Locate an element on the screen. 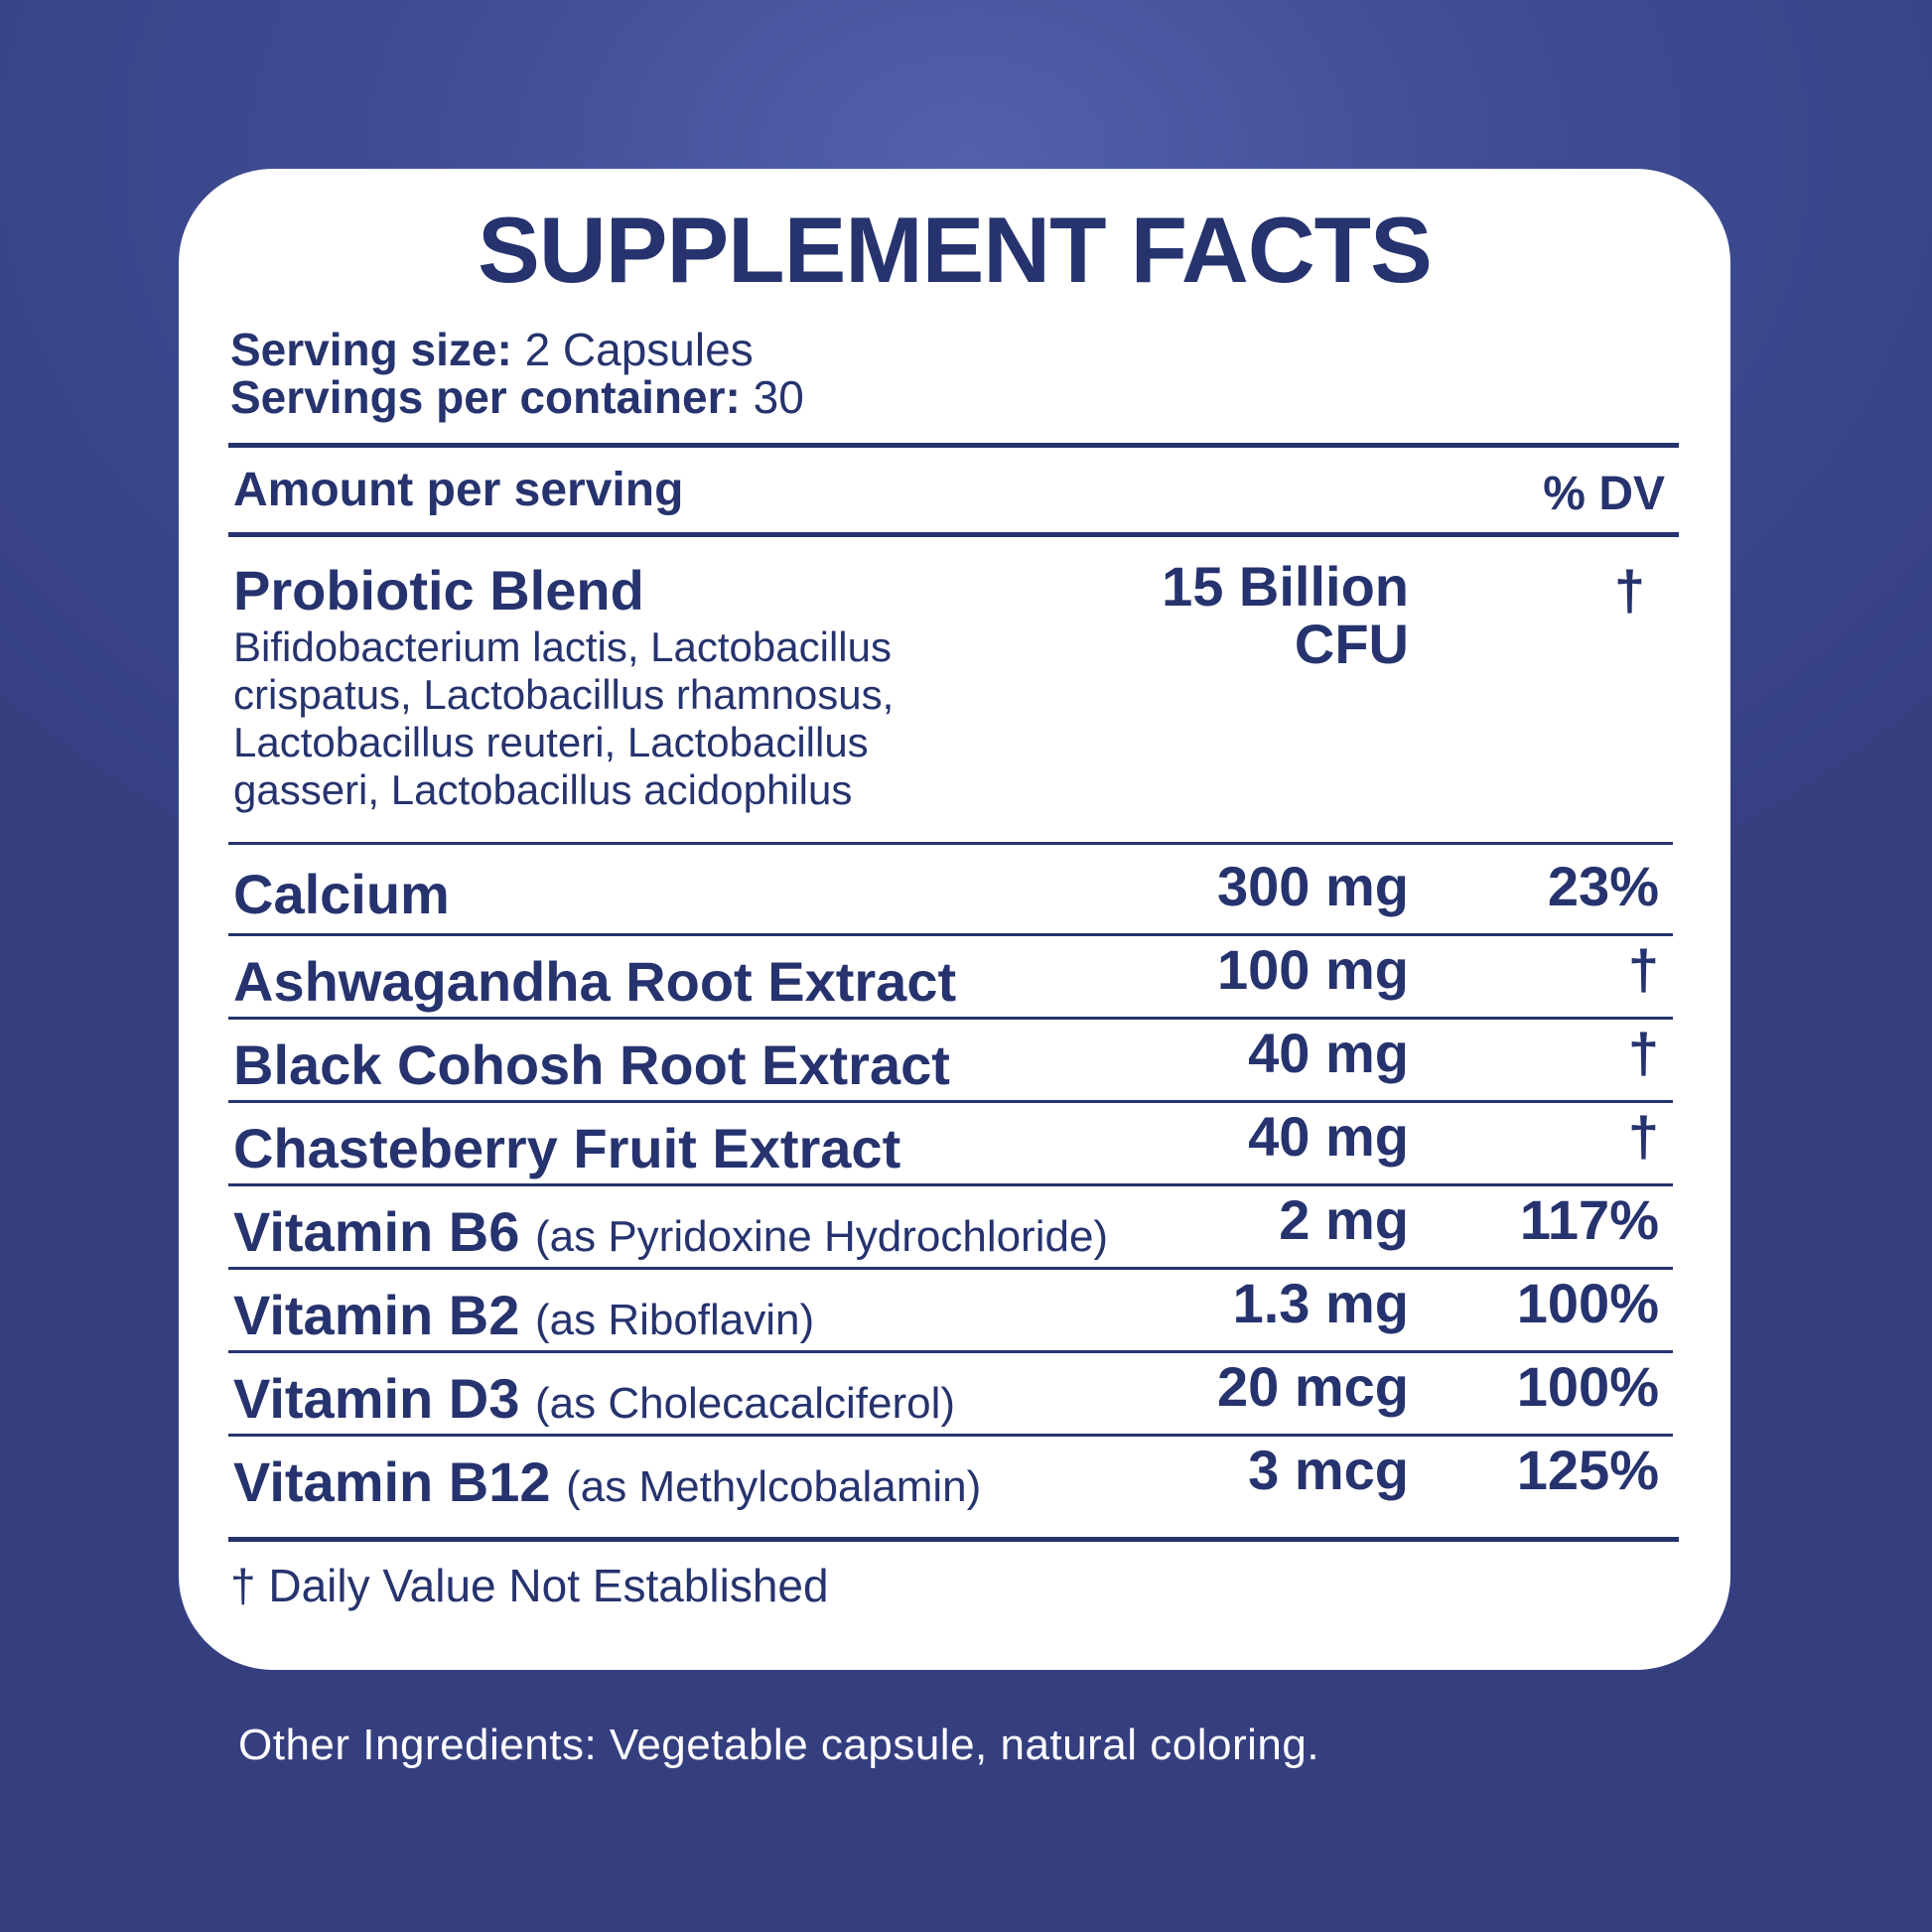 The image size is (1932, 1932). ingredient-name-text: Calcium is located at coordinates (342, 894).